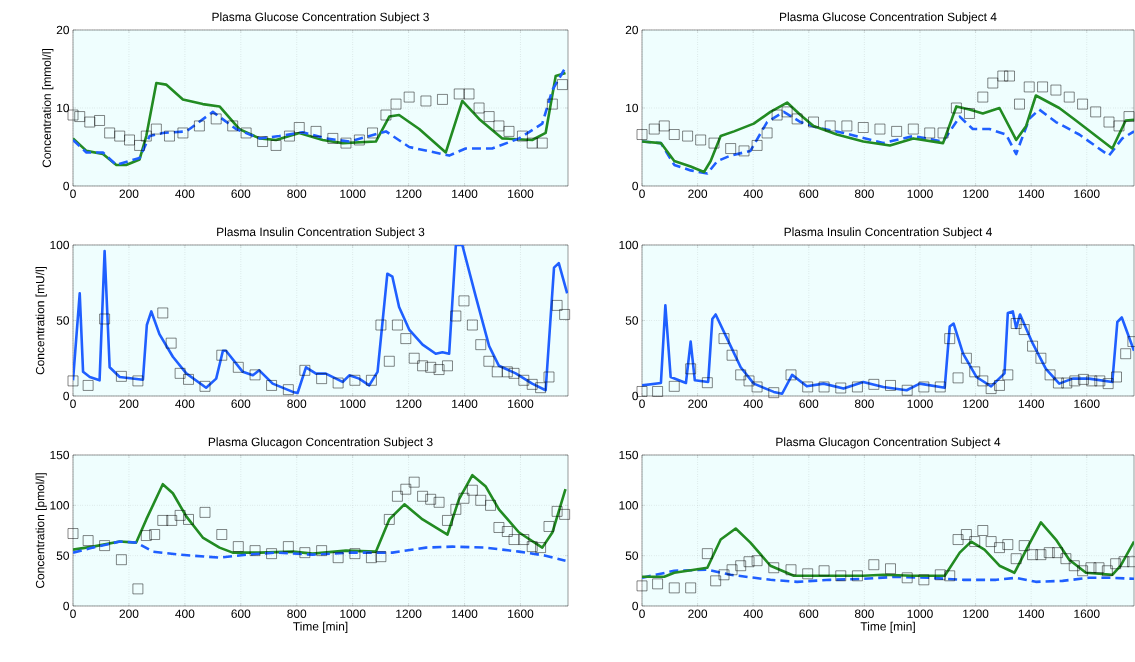  Describe the element at coordinates (632, 320) in the screenshot. I see `y-tick-label: 50` at that location.